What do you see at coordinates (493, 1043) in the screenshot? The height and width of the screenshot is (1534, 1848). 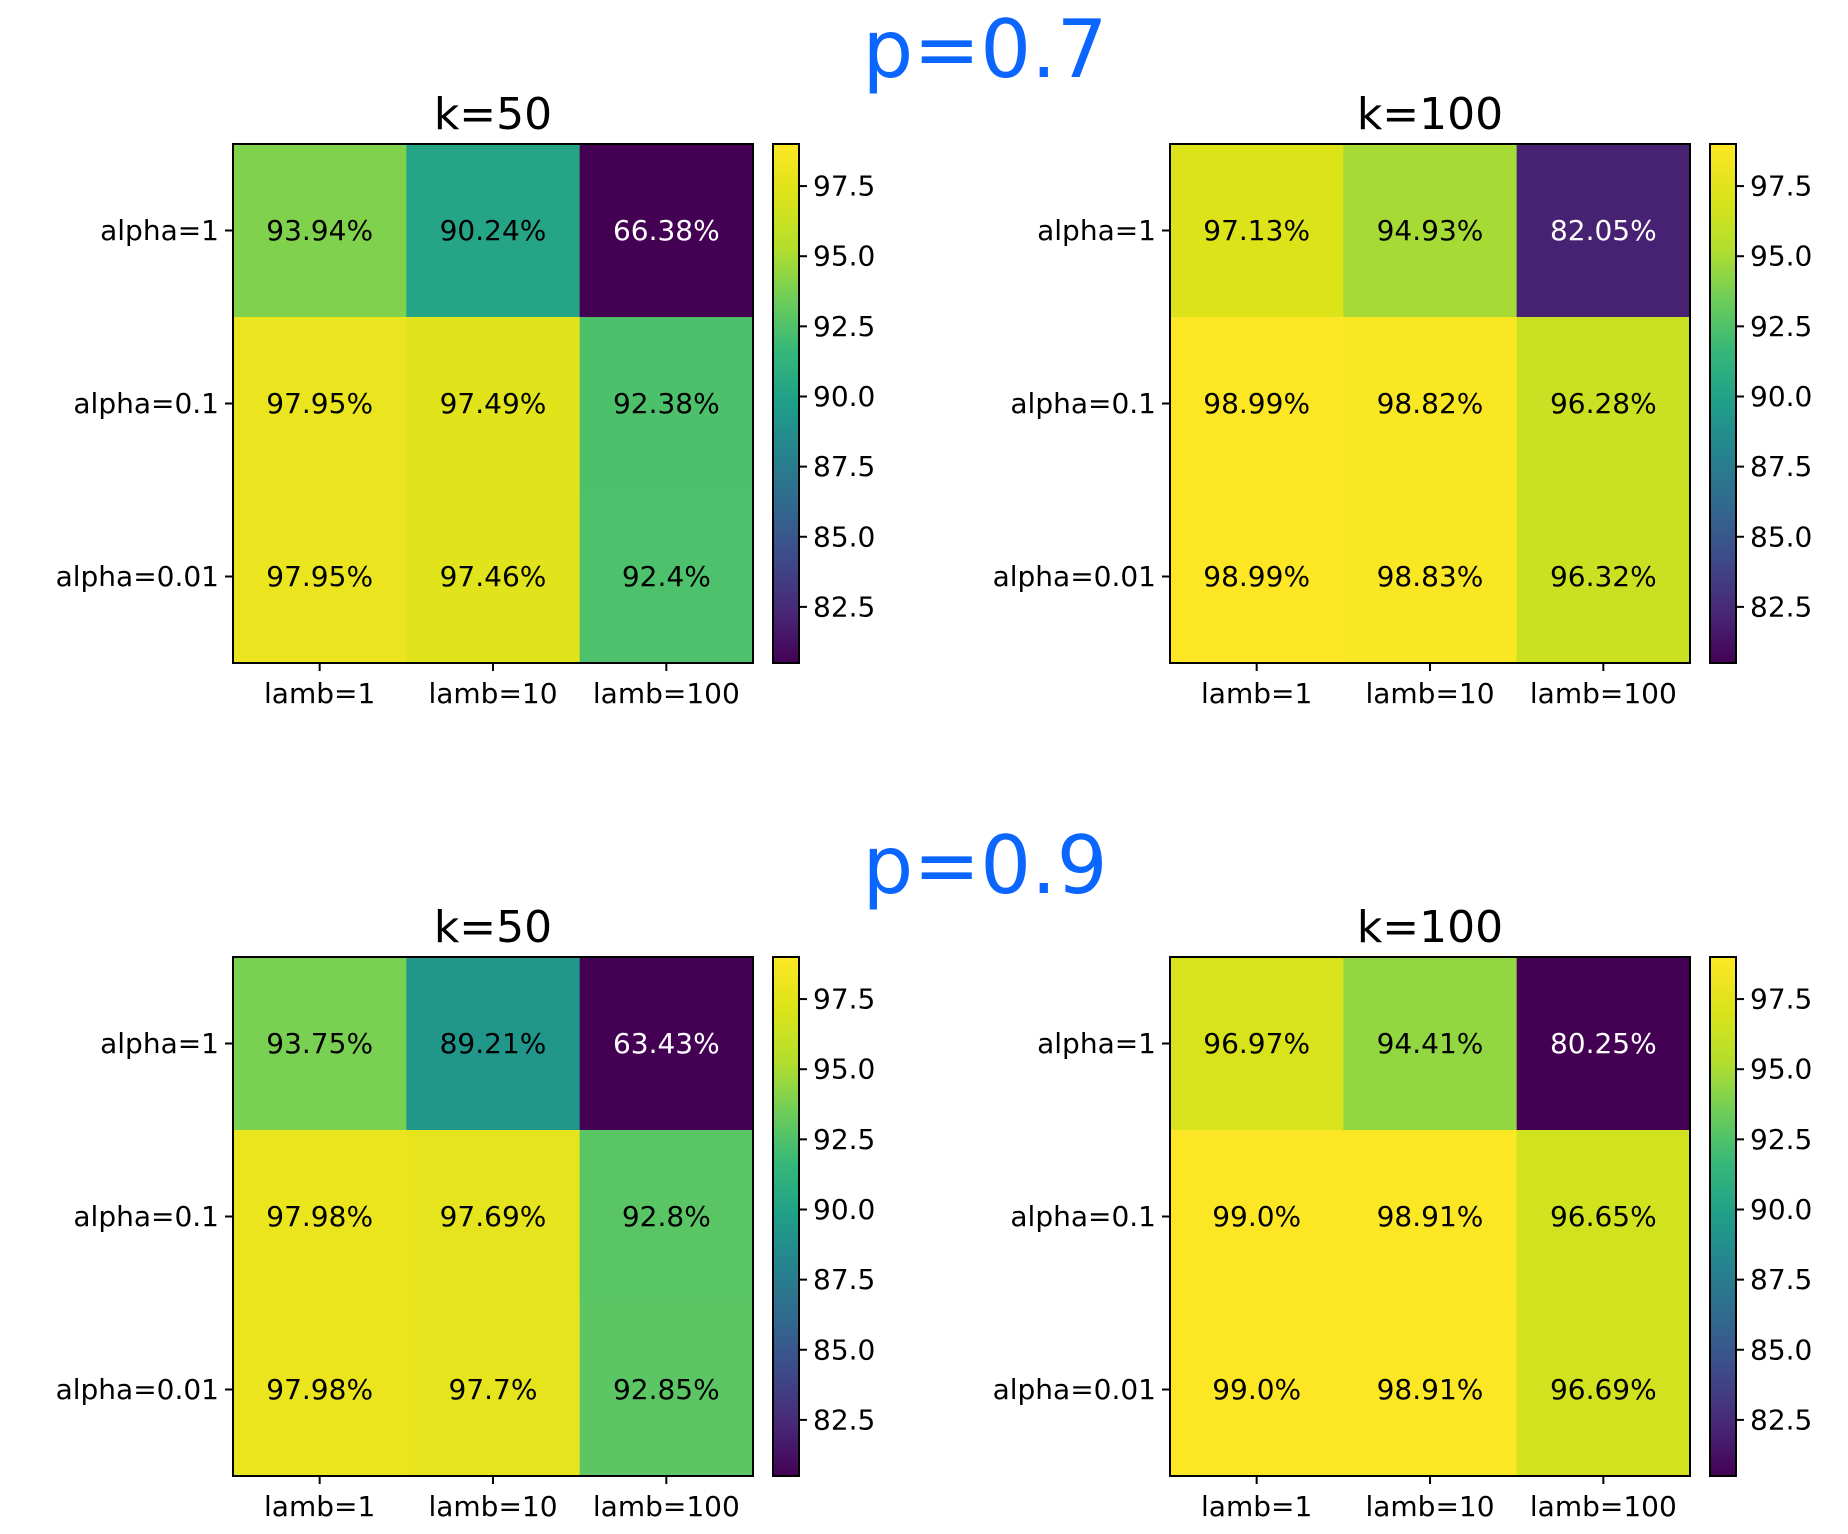 I see `cell-value-label: 89.21%` at bounding box center [493, 1043].